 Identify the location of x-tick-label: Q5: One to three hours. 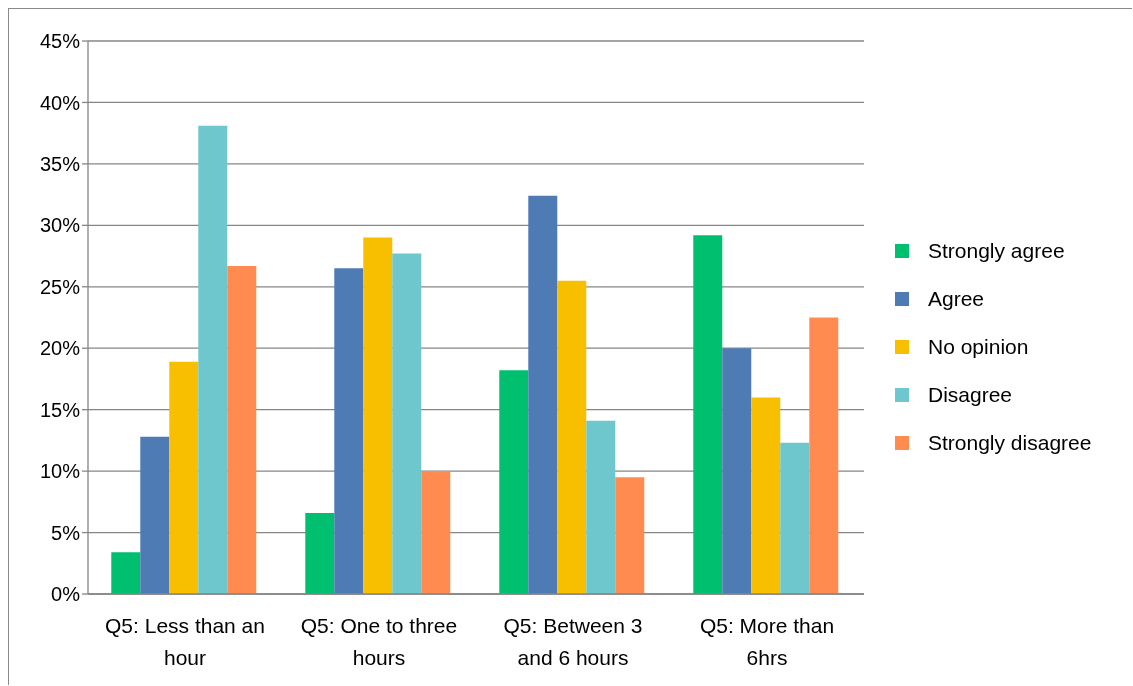
(379, 641).